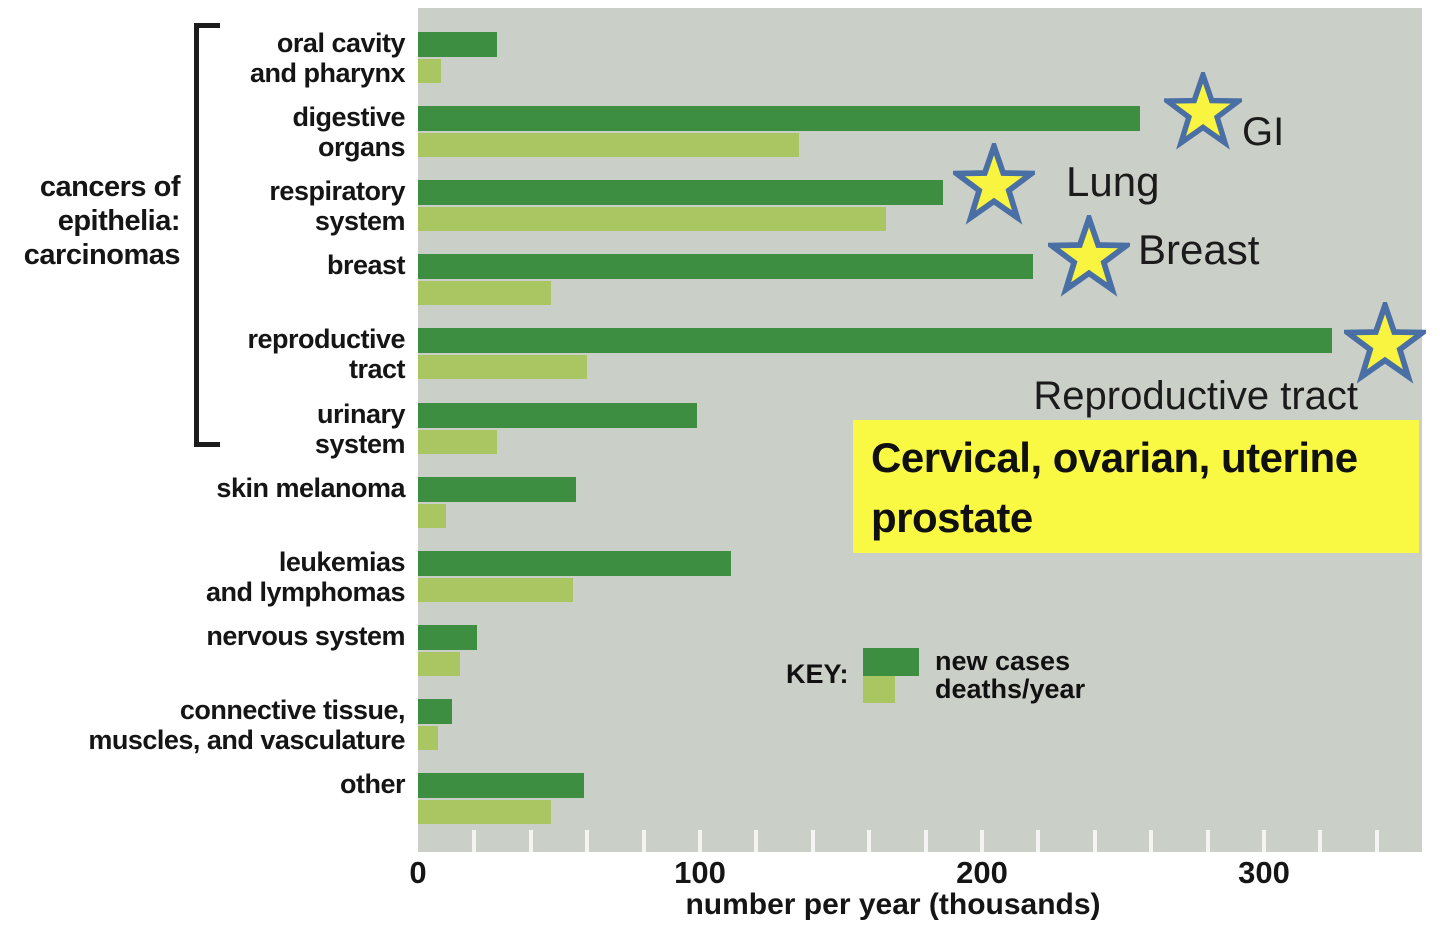  Describe the element at coordinates (366, 265) in the screenshot. I see `category-label-line: breast` at that location.